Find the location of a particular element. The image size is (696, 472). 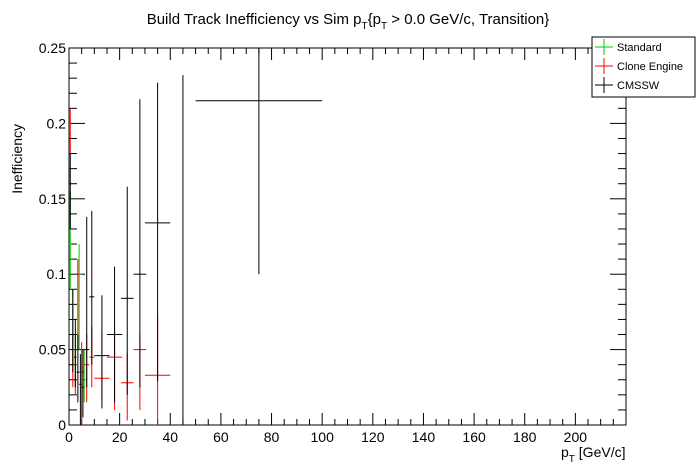

x-tick-label: 60 is located at coordinates (221, 437).